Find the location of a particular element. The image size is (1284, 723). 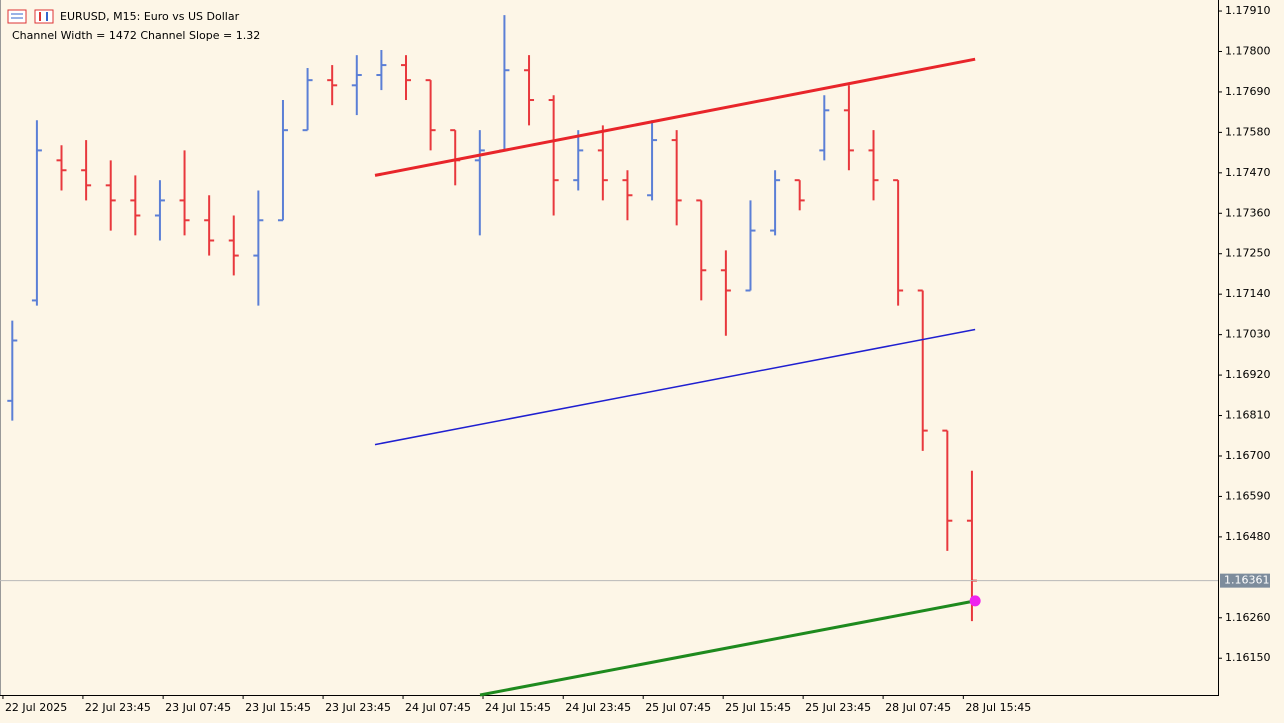

x-tick-label: 22 Jul 23:45 is located at coordinates (118, 707).